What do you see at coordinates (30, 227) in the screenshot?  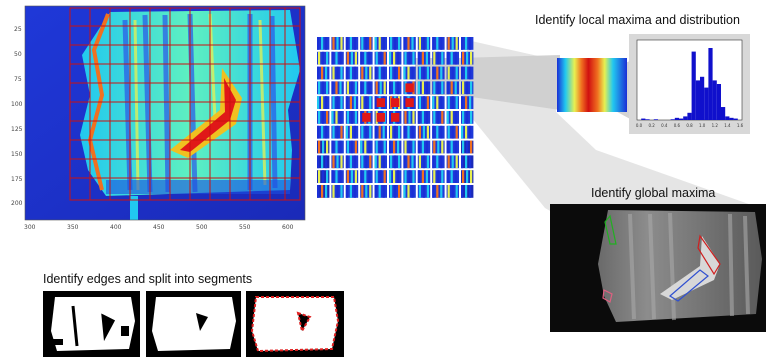 I see `x-tick: 300` at bounding box center [30, 227].